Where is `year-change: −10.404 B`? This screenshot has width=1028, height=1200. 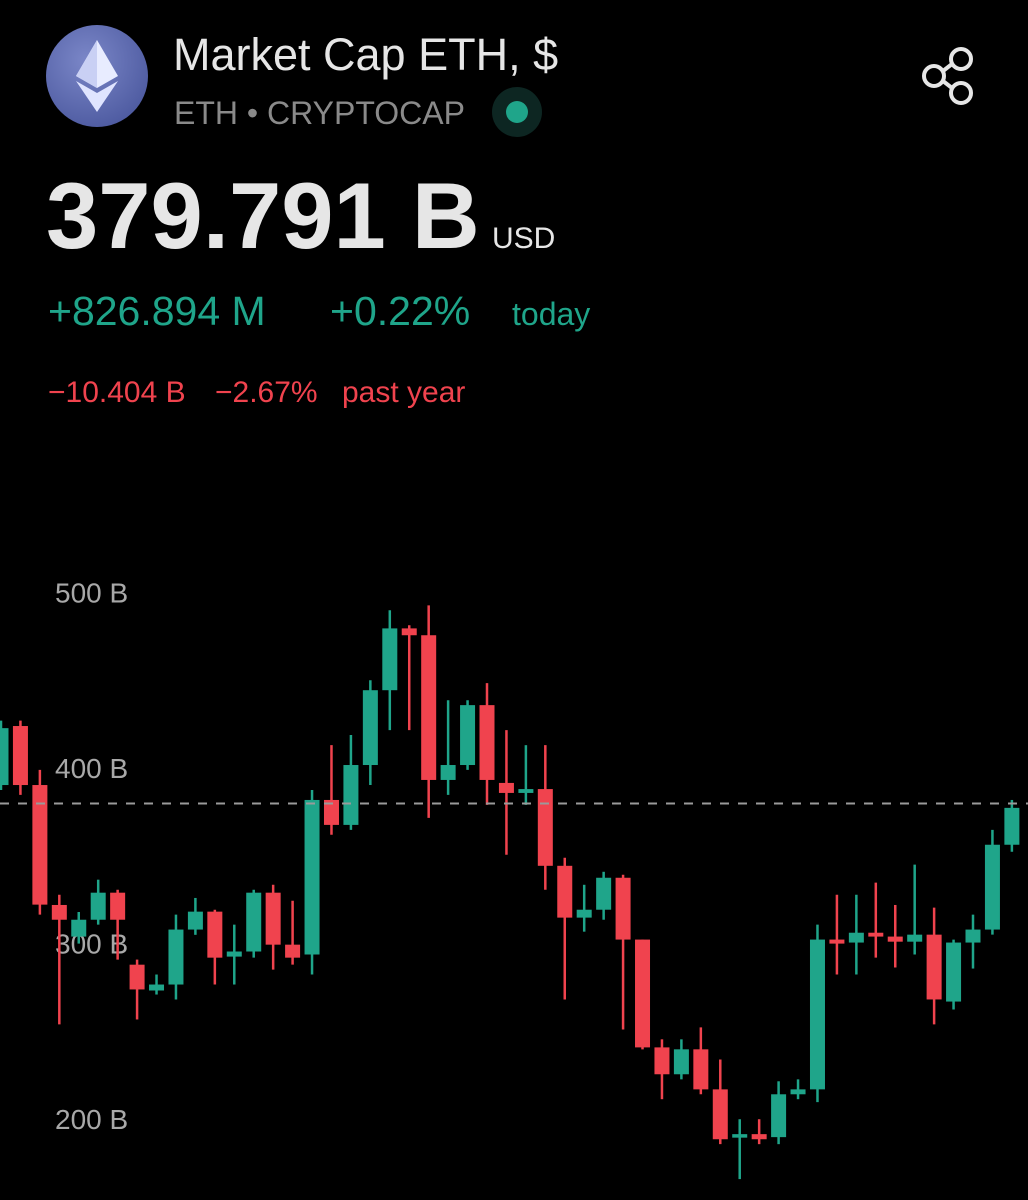
year-change: −10.404 B is located at coordinates (117, 392).